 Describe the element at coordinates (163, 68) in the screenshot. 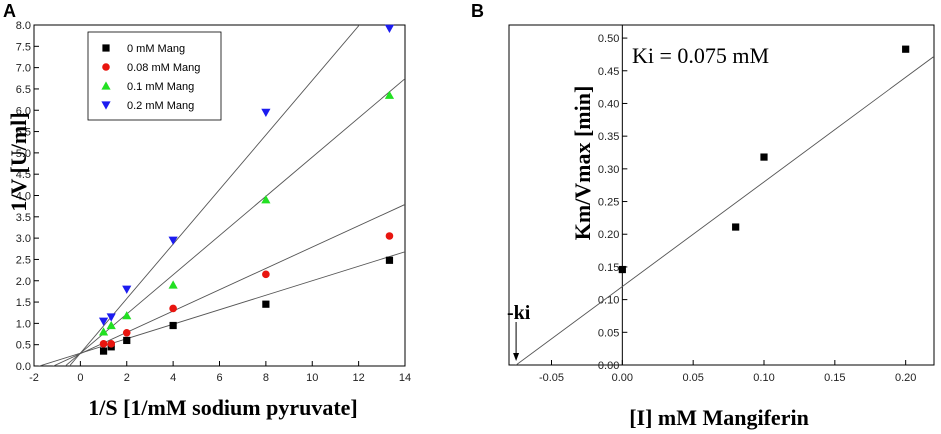

I see `panel-a-legend-label: 0.08 mM Mang` at that location.